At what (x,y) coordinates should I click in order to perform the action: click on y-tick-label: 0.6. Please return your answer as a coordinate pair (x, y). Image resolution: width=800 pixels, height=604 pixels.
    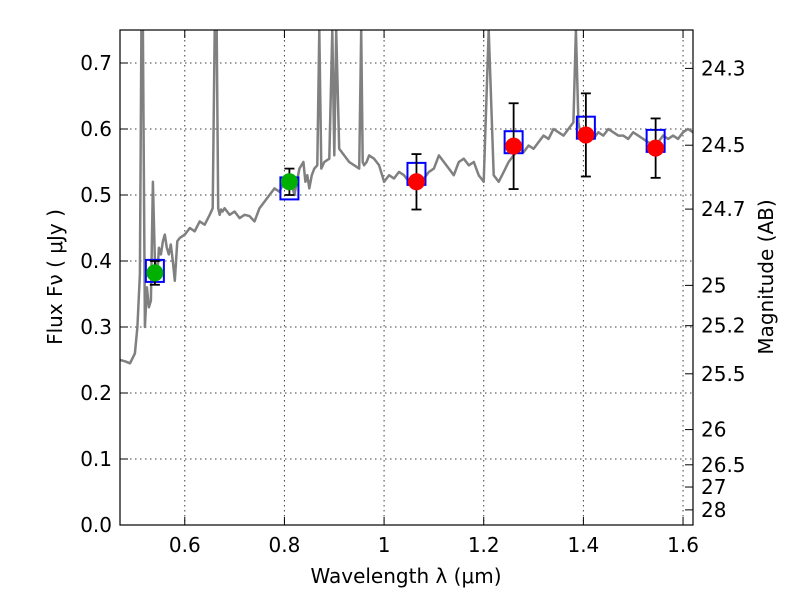
    Looking at the image, I should click on (96, 129).